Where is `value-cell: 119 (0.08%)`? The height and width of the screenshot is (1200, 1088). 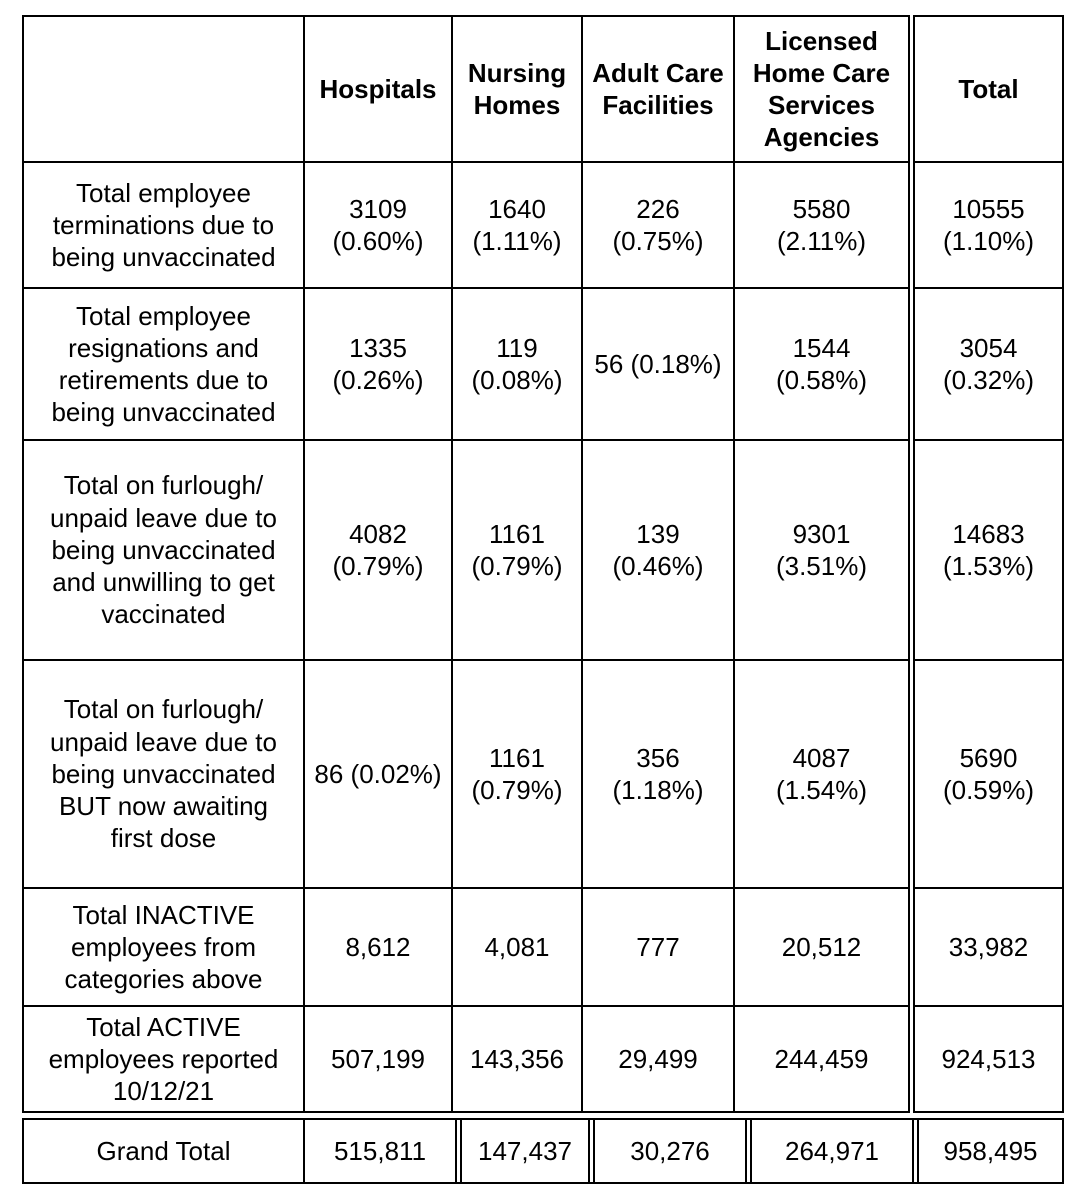
value-cell: 119 (0.08%) is located at coordinates (518, 365).